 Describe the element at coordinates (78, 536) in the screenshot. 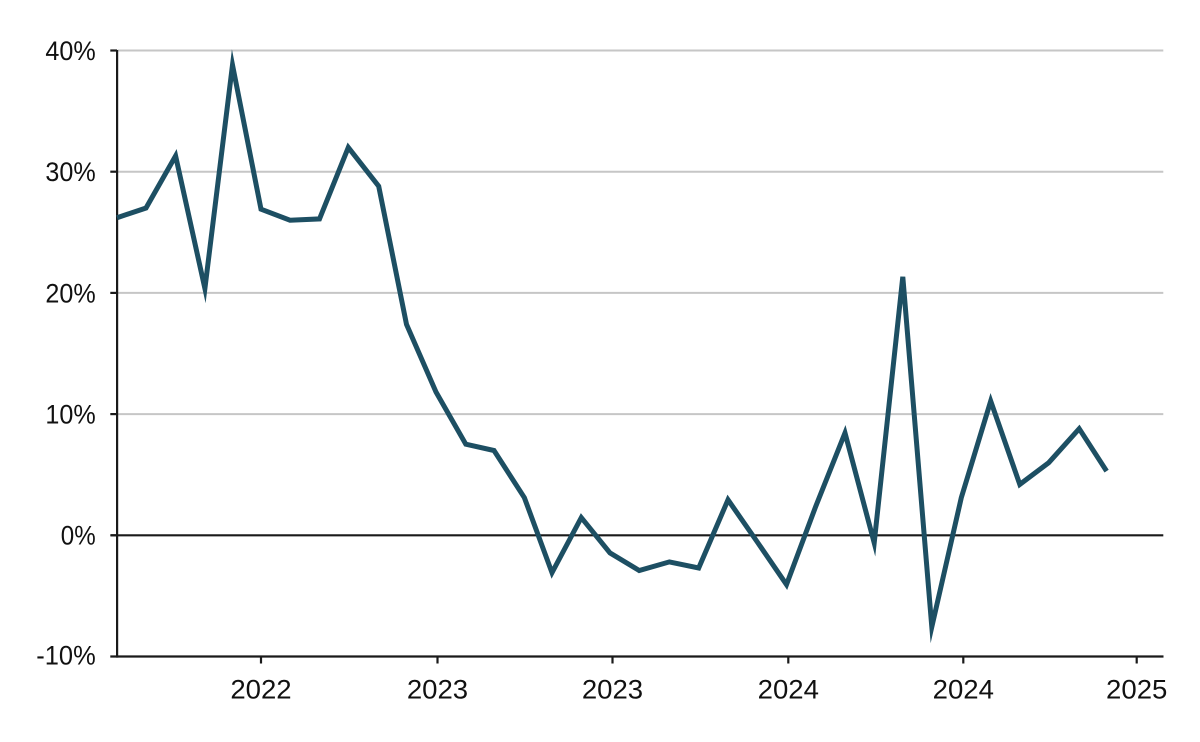

I see `svg-text: 0%` at that location.